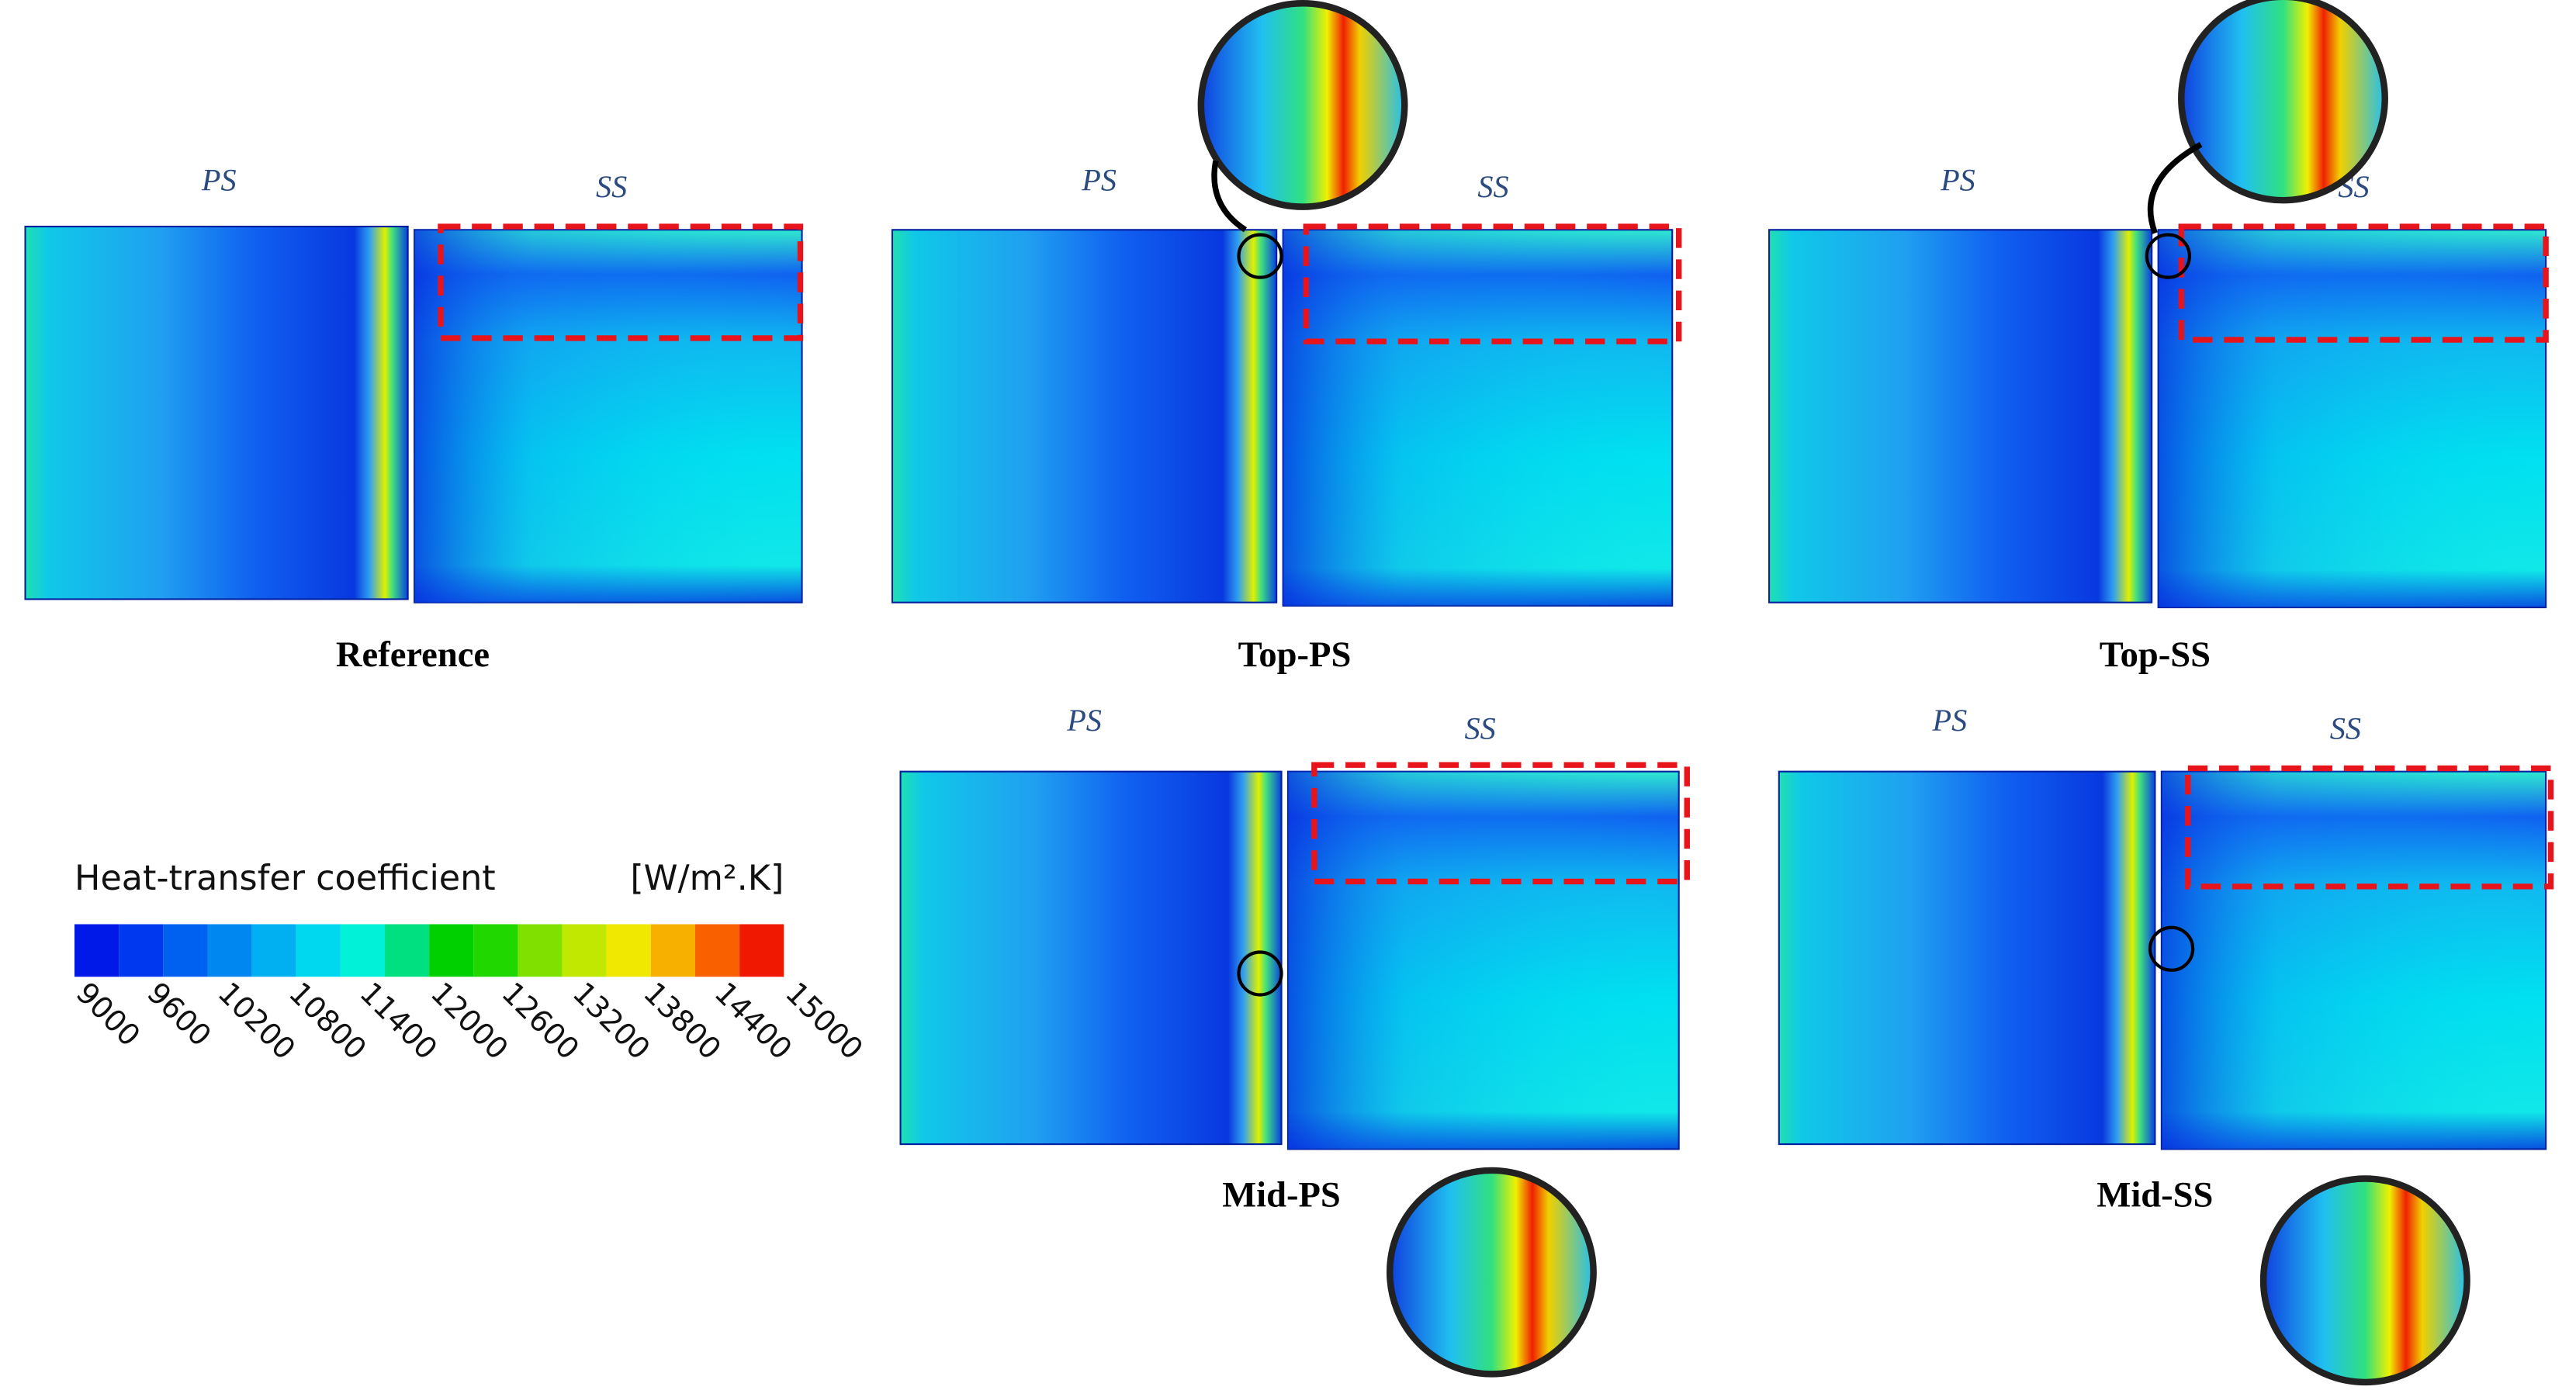 Image resolution: width=2576 pixels, height=1397 pixels. What do you see at coordinates (108, 1014) in the screenshot?
I see `colorbar-tick-label: 9000` at bounding box center [108, 1014].